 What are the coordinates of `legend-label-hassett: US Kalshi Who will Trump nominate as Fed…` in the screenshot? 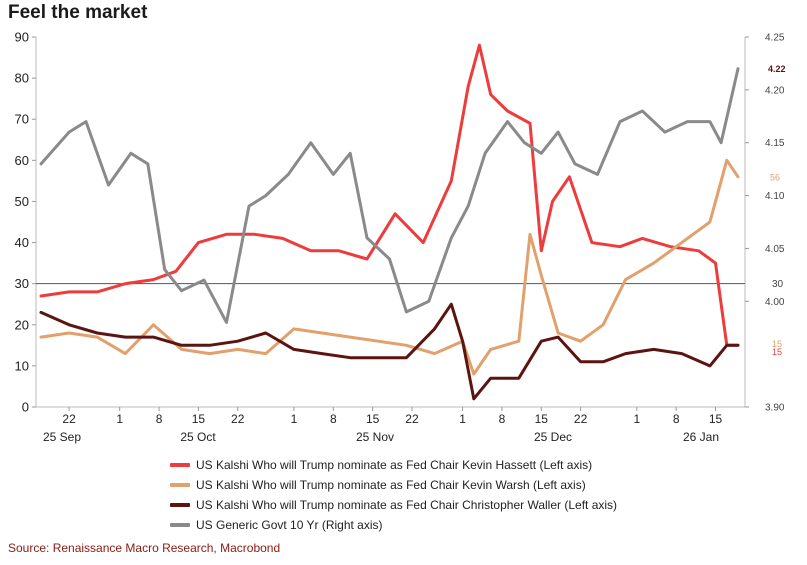 It's located at (394, 465).